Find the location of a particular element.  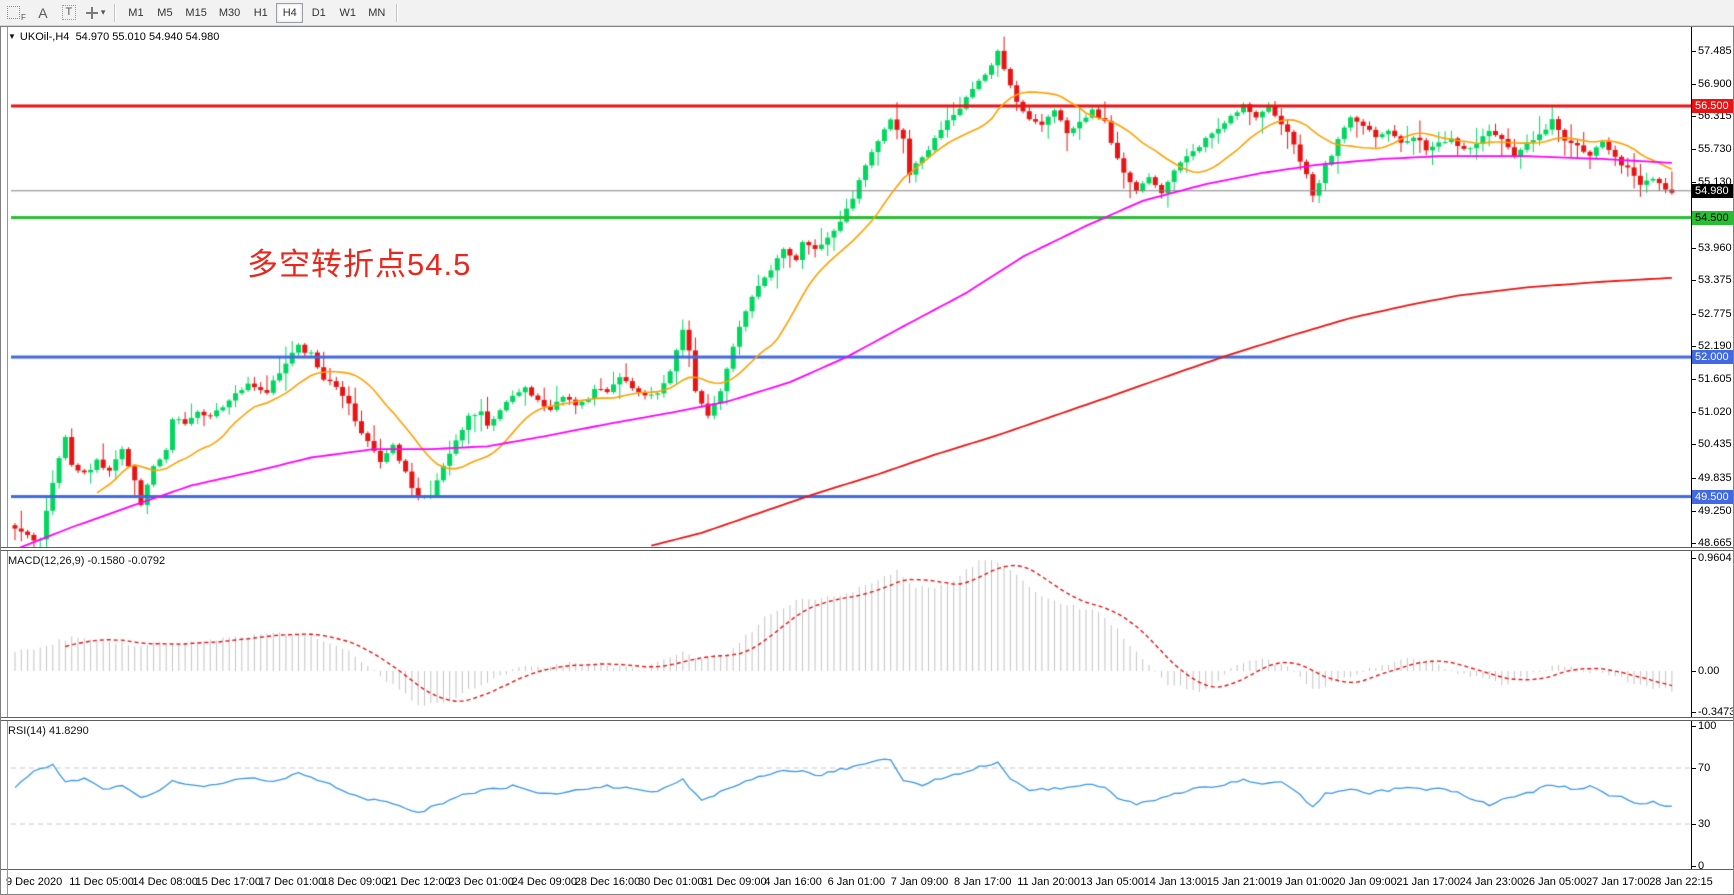

time-label: 15 Jan 21:00 is located at coordinates (1238, 882).